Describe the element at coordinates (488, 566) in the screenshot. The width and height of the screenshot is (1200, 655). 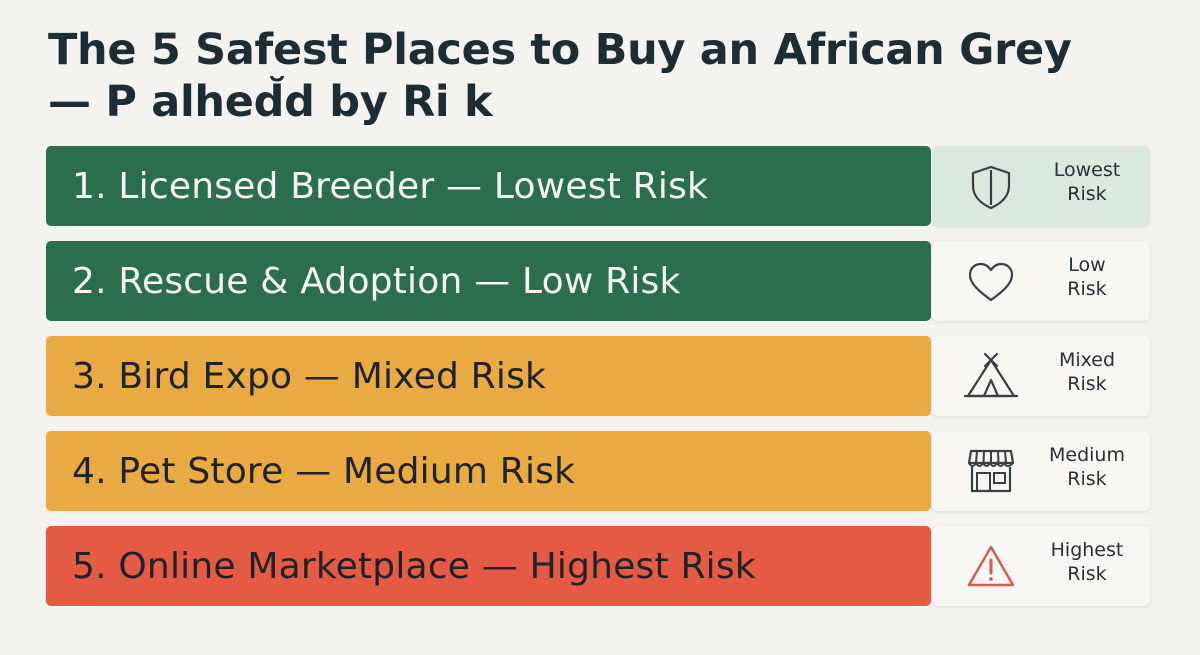
I see `ranking-bar-online-marketplace: 5. Online Marketplace — Highest Risk` at that location.